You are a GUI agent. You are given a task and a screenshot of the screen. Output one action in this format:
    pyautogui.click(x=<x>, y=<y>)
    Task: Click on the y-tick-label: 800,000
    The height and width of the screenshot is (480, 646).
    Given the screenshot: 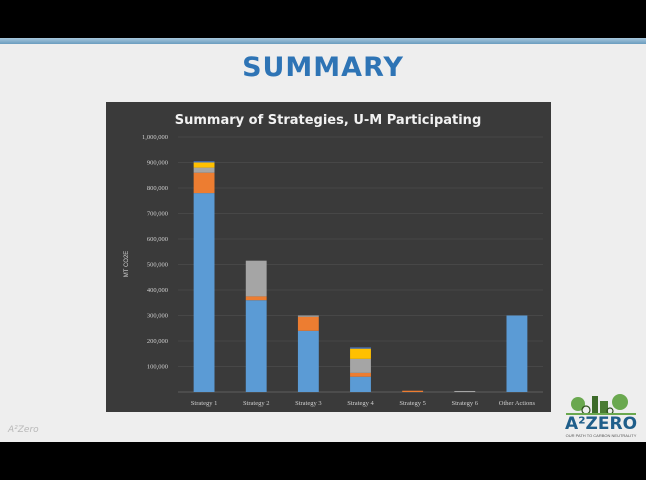 What is the action you would take?
    pyautogui.click(x=157, y=188)
    